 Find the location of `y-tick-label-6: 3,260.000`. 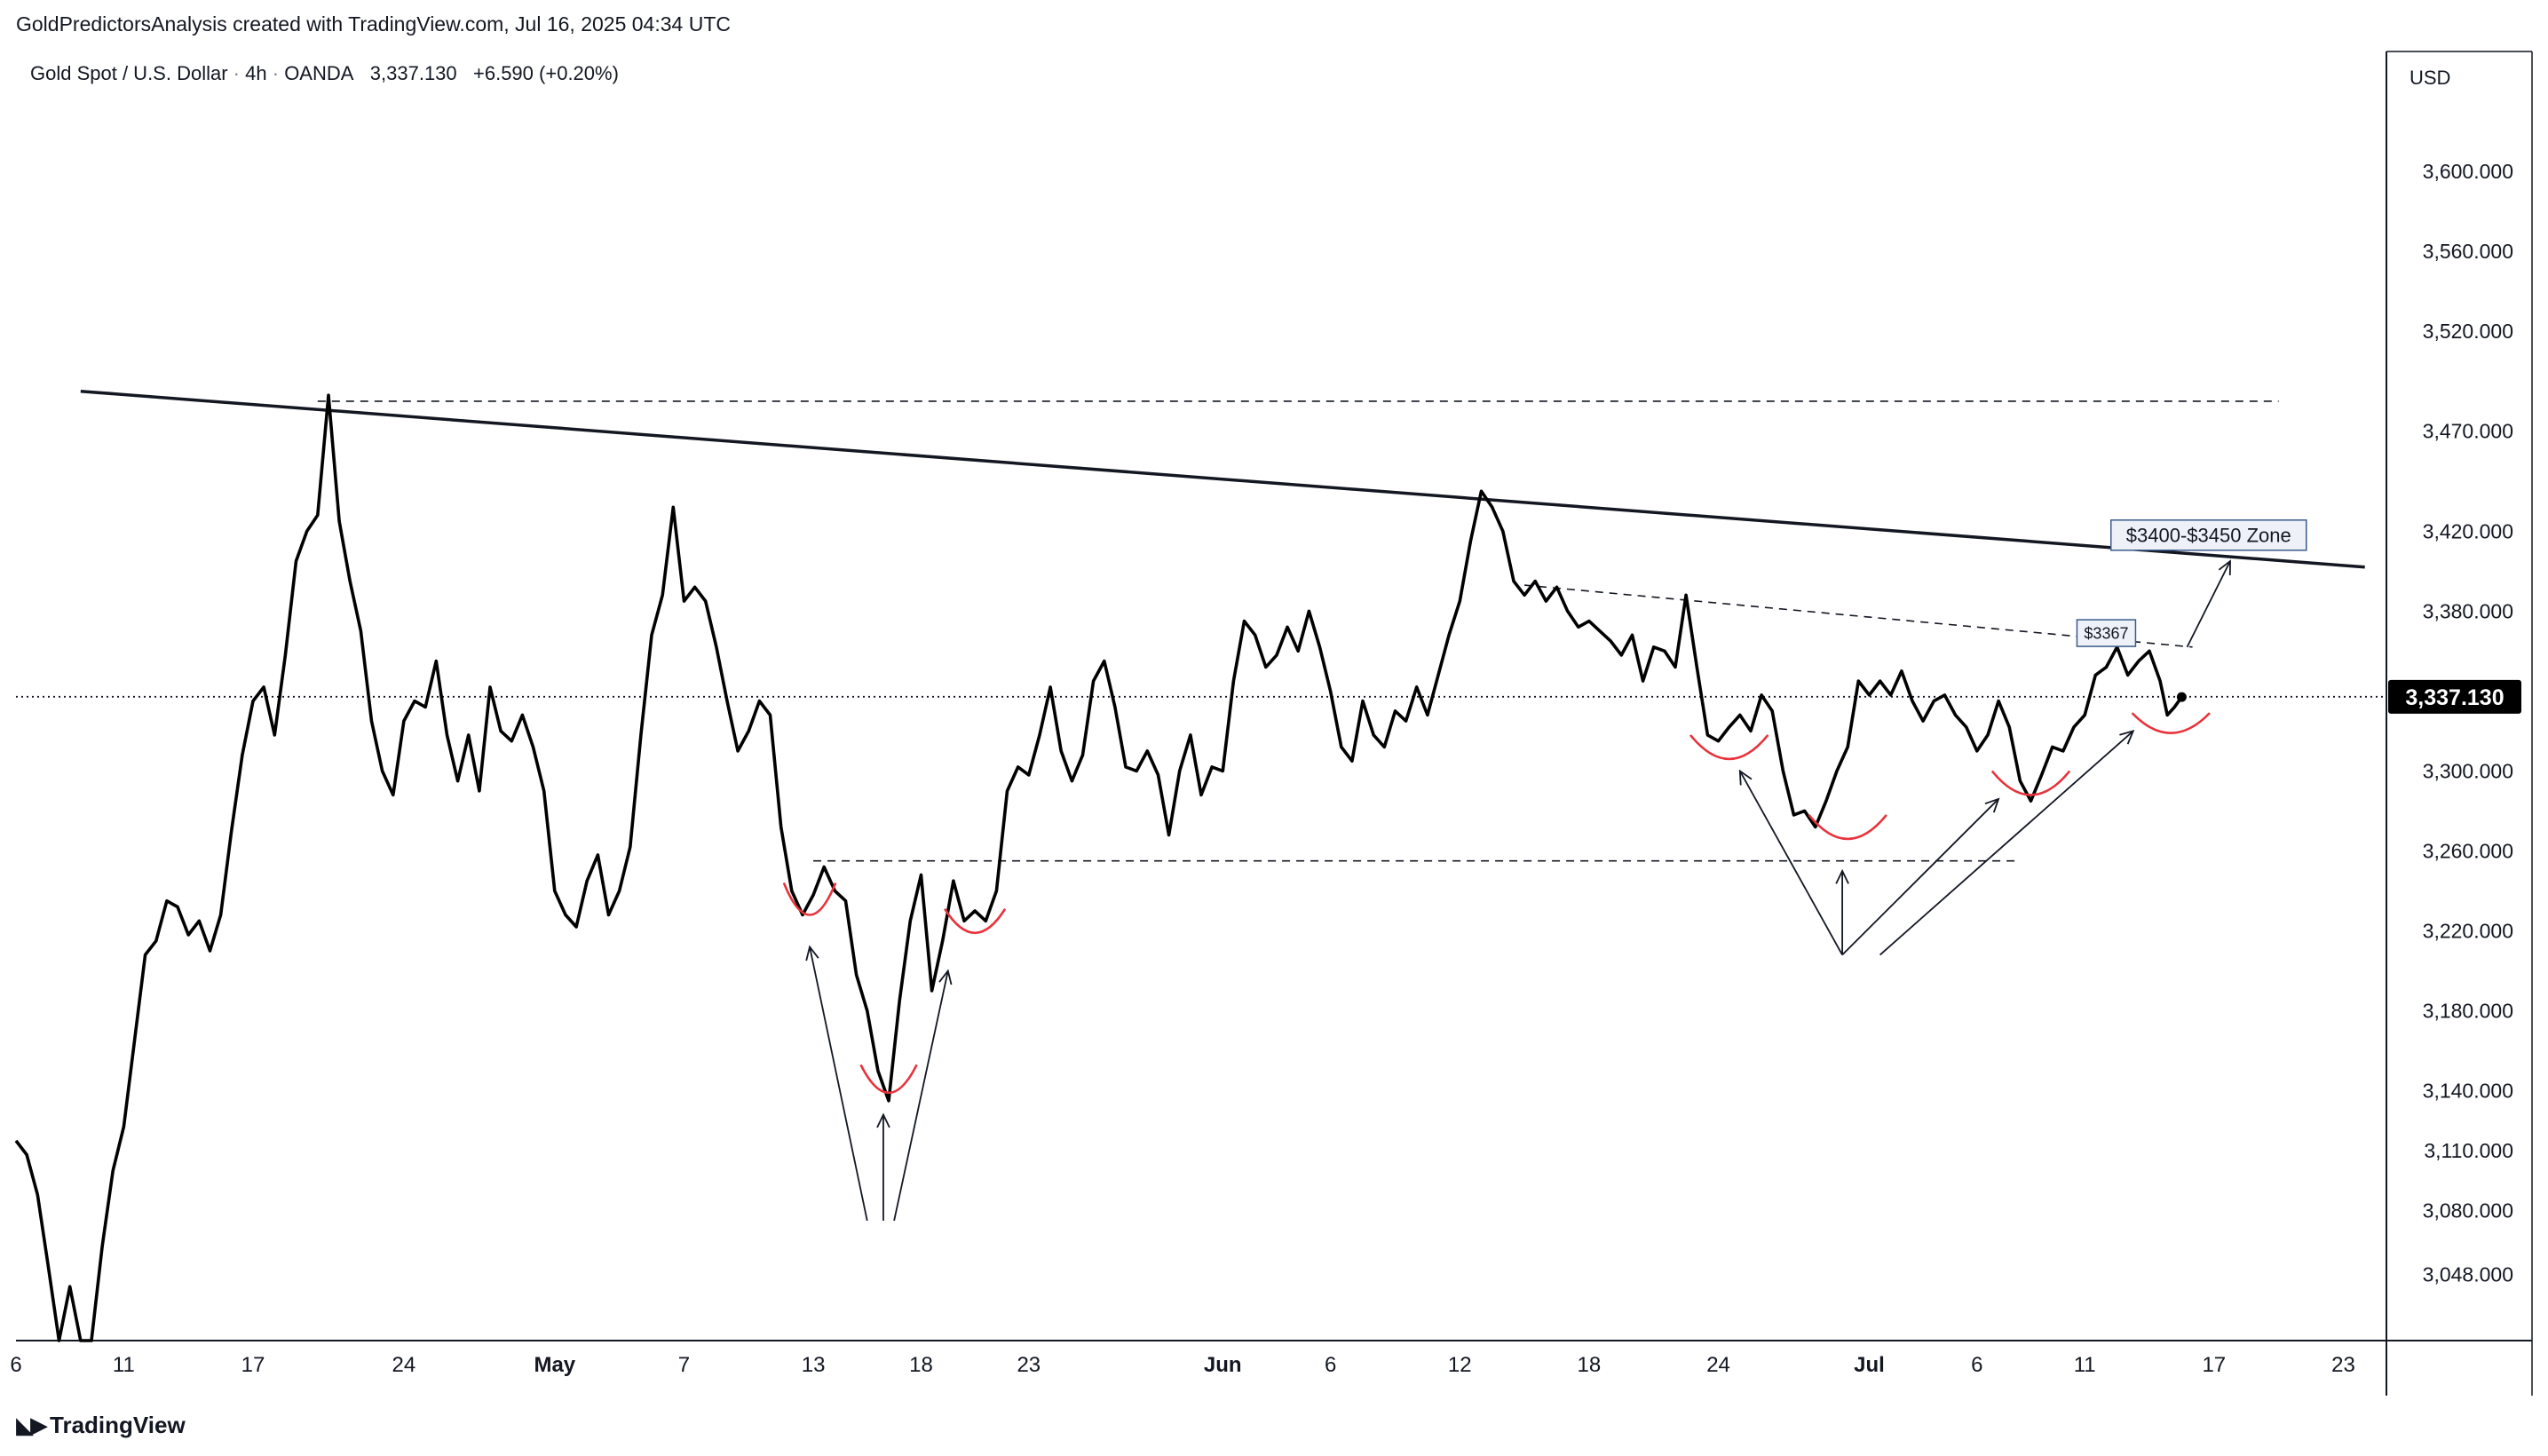

y-tick-label-6: 3,260.000 is located at coordinates (2468, 851).